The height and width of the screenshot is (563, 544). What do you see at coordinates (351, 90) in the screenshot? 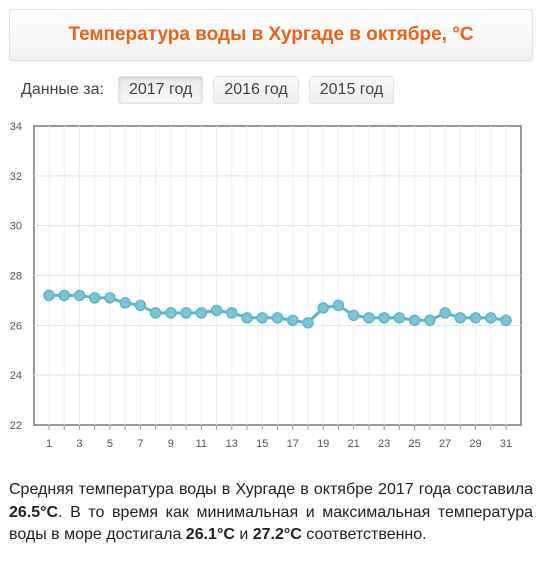
I see `year-2015-button: 2015 год` at bounding box center [351, 90].